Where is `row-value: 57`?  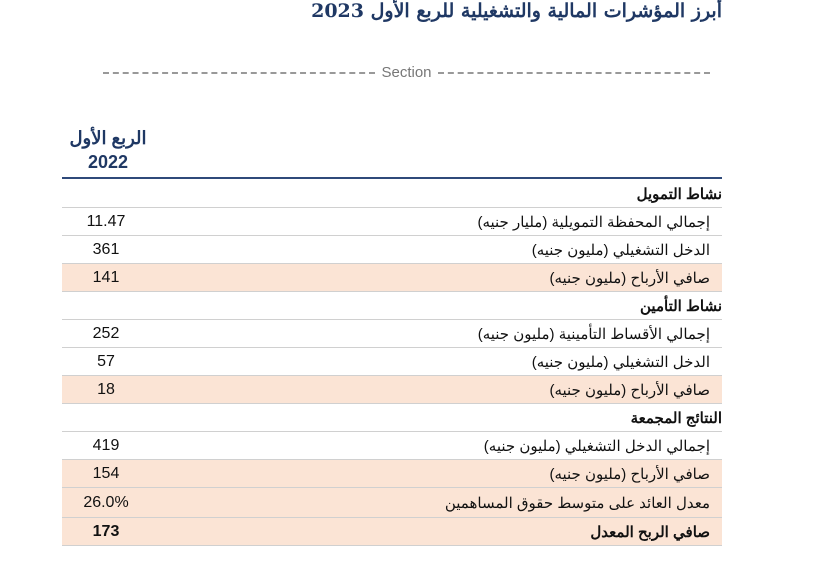 row-value: 57 is located at coordinates (106, 361).